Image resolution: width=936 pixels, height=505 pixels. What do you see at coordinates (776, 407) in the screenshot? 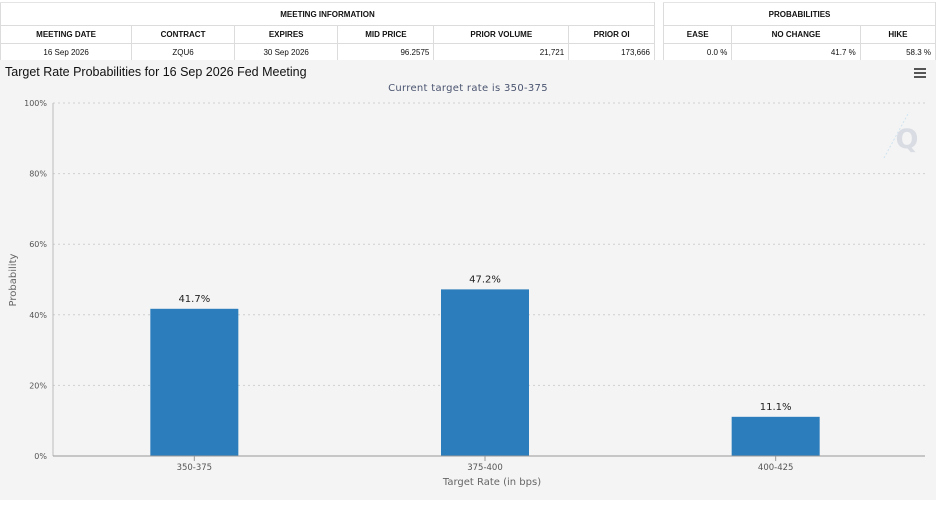
I see `data-label: 11.1%` at bounding box center [776, 407].